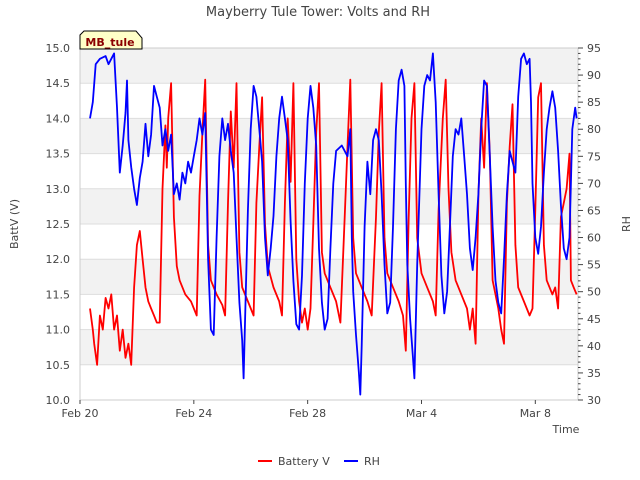 This screenshot has width=640, height=480. I want to click on y-axis-label: BattV (V), so click(14, 224).